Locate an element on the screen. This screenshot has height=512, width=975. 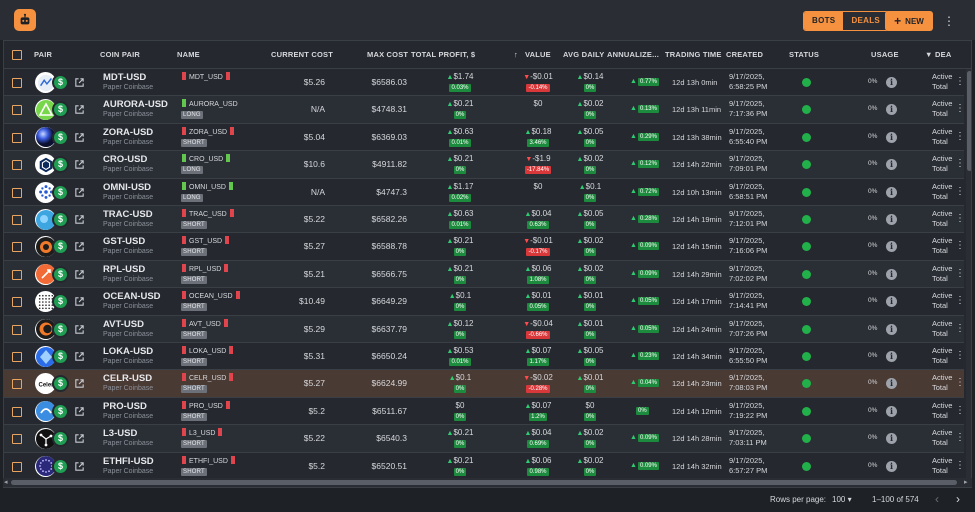
coin-pair: L3-USD is located at coordinates (120, 434).